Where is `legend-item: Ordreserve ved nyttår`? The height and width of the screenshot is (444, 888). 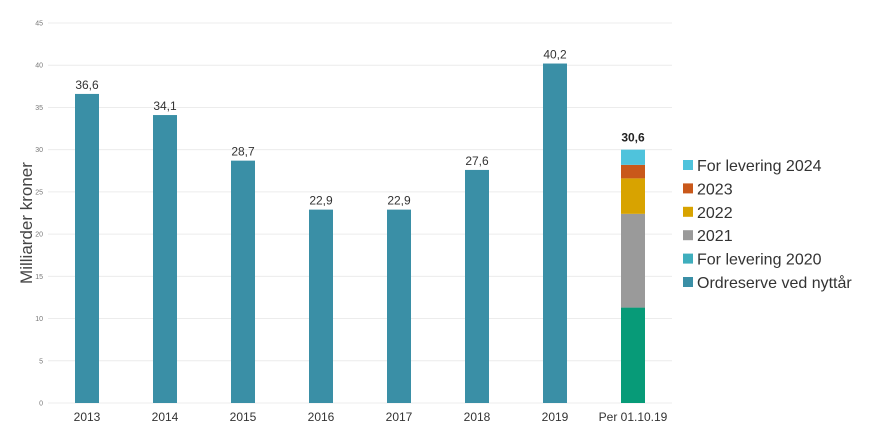 legend-item: Ordreserve ved nyttår is located at coordinates (767, 283).